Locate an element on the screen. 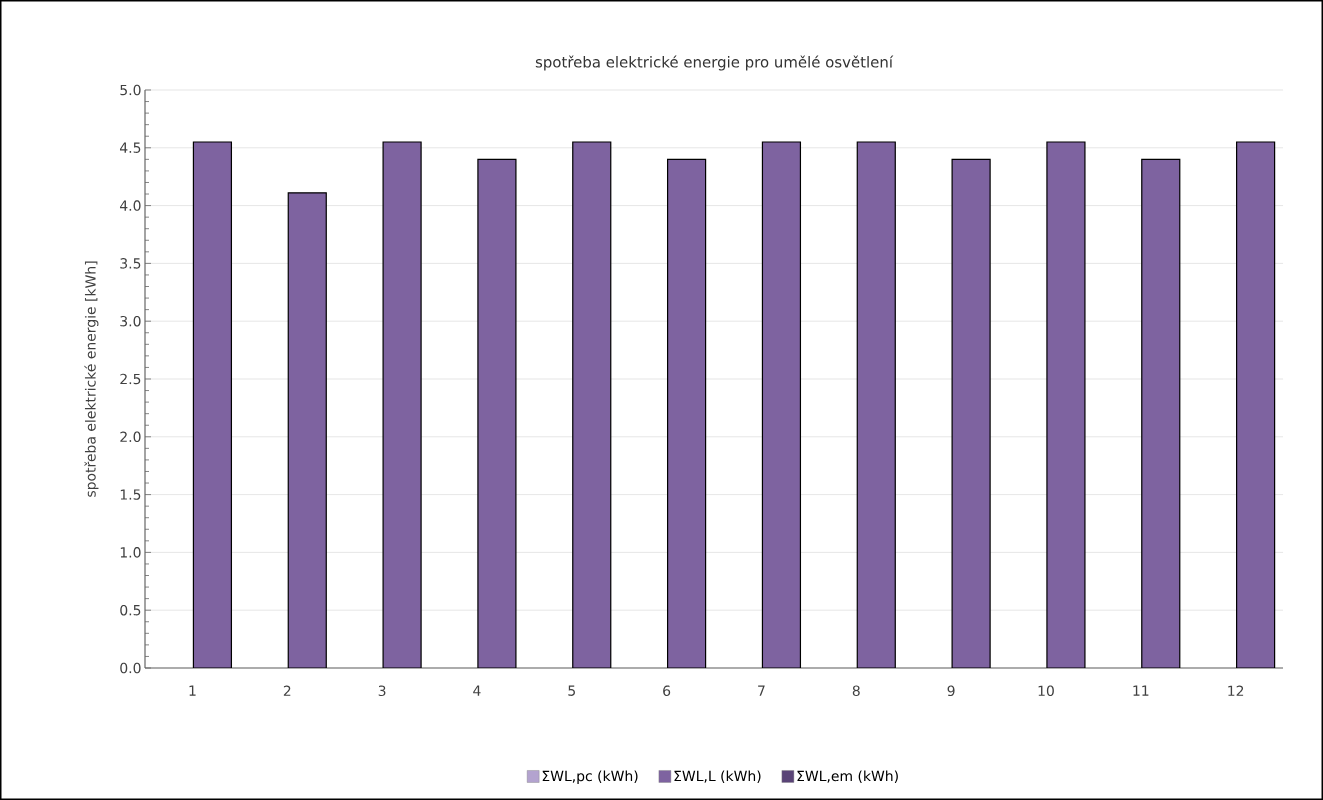 This screenshot has height=800, width=1323. legend-label: ΣWL,em (kWh) is located at coordinates (847, 776).